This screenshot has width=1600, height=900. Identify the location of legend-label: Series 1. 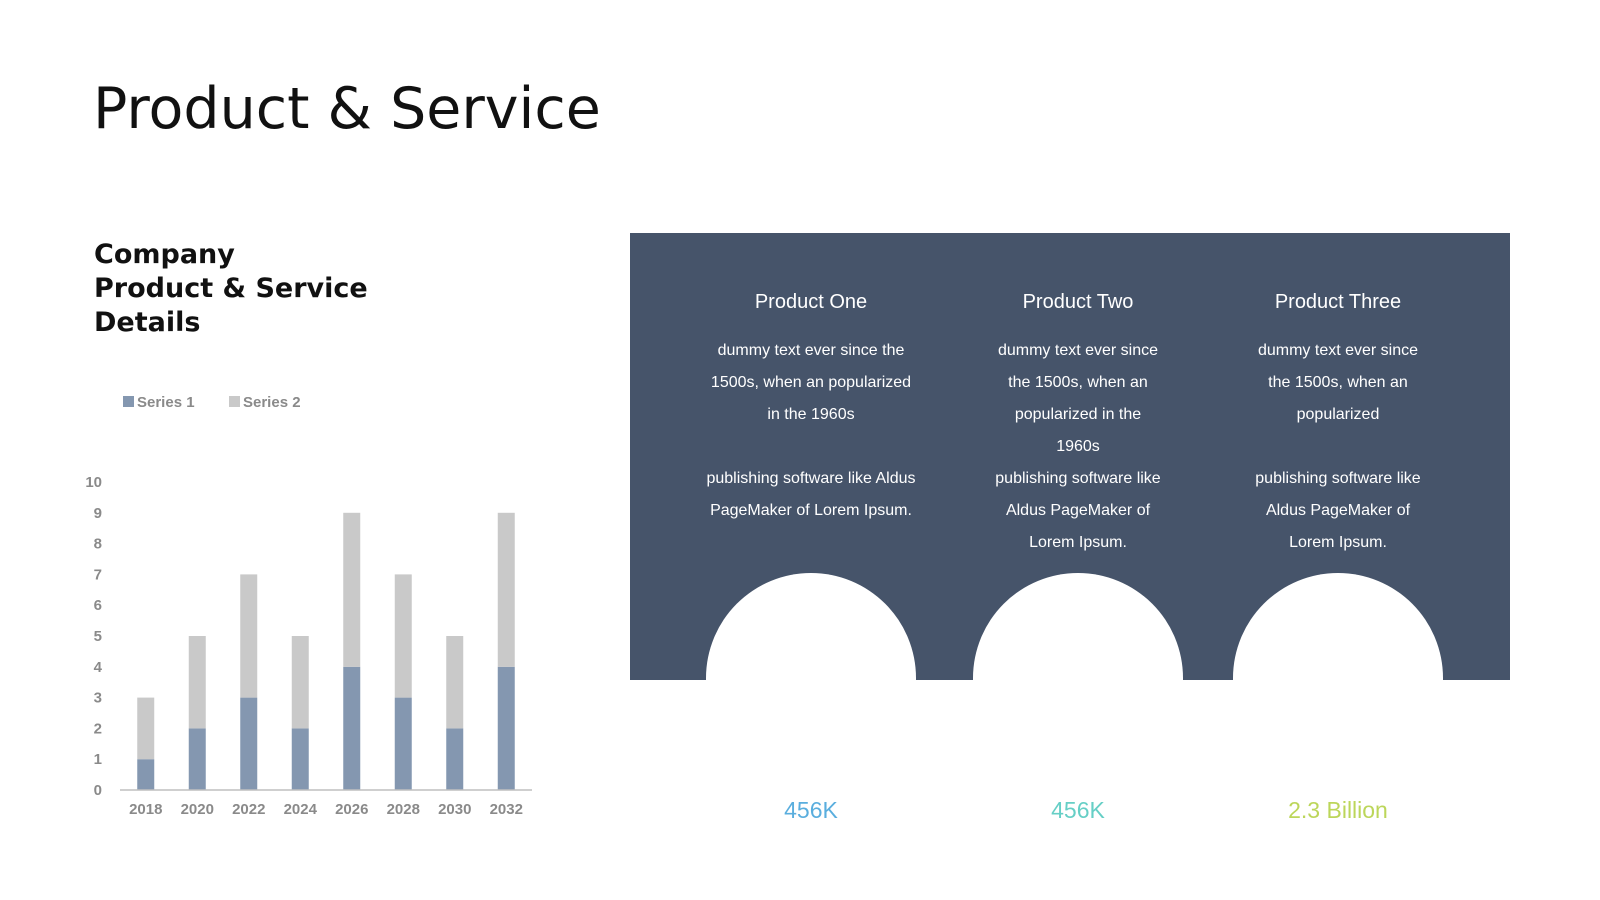
(166, 402).